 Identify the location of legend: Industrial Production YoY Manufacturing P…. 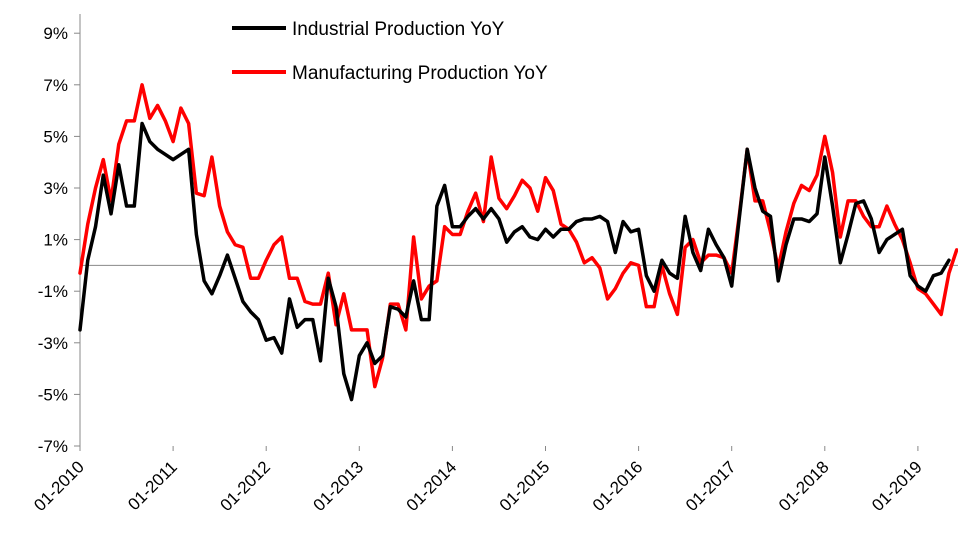
(390, 51).